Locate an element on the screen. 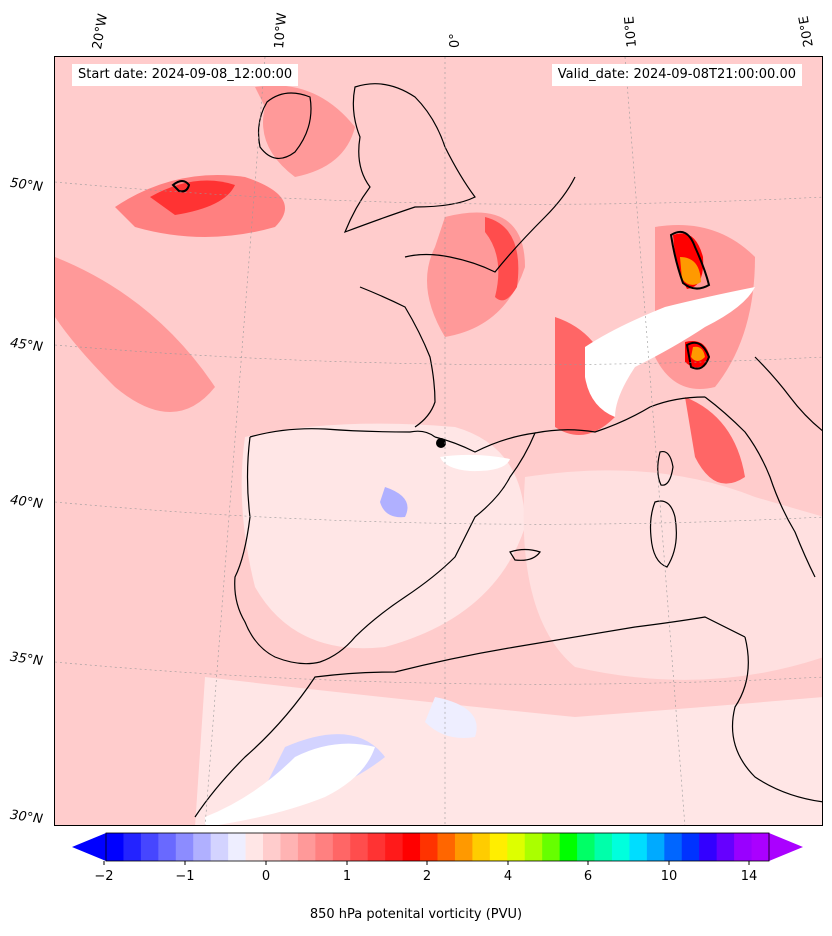 Image resolution: width=832 pixels, height=936 pixels. colorbar-ticks: −2 −1 0 1 2 4 6 10 14 is located at coordinates (425, 872).